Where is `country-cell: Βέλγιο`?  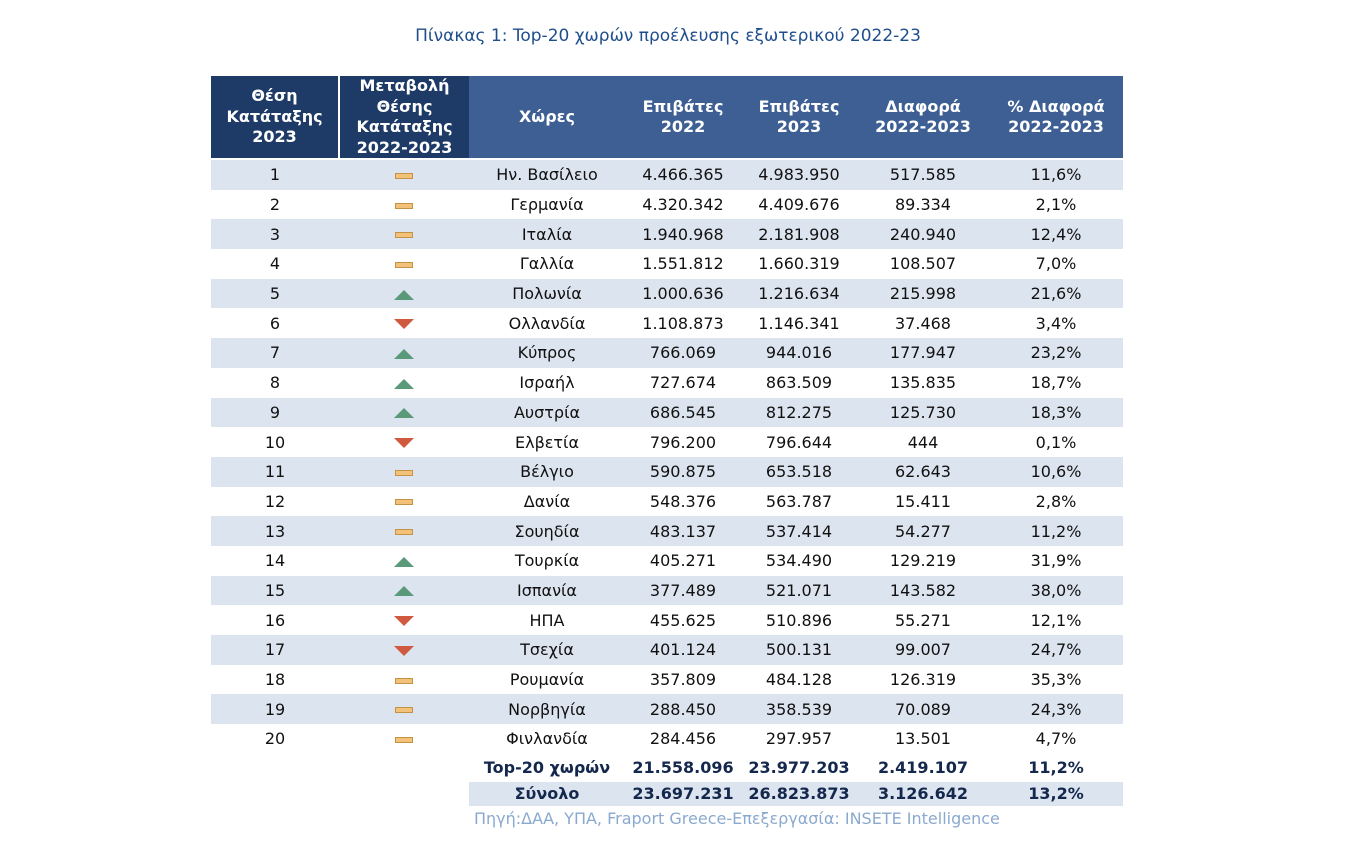
country-cell: Βέλγιο is located at coordinates (547, 471).